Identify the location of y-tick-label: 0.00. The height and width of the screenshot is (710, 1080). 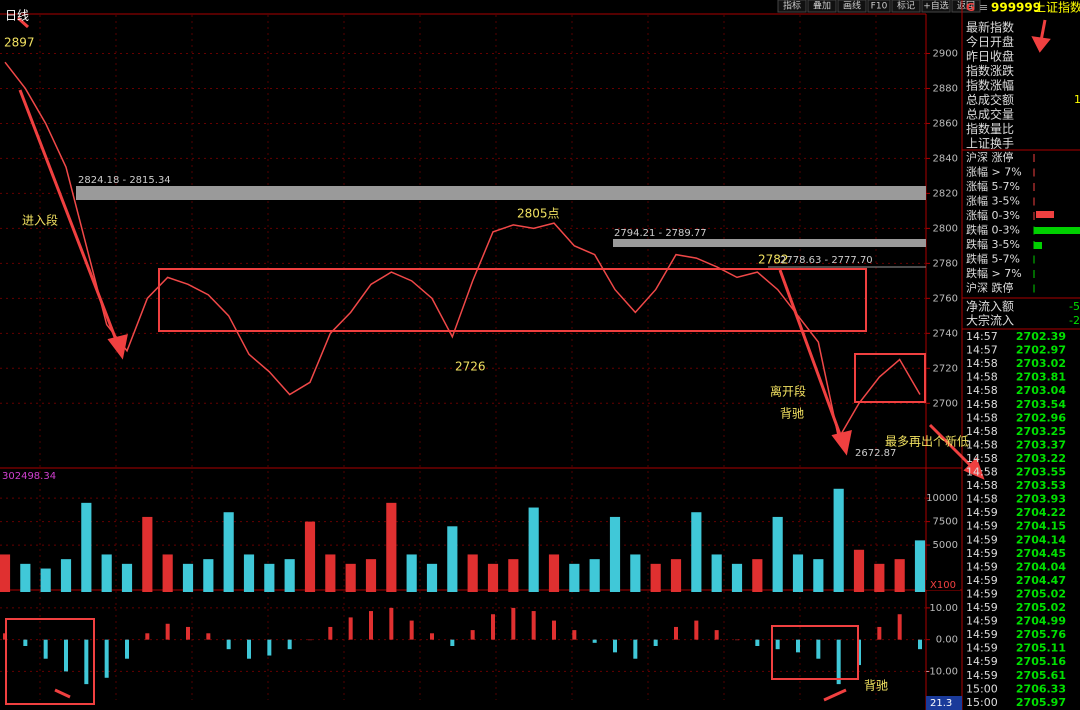
(947, 640).